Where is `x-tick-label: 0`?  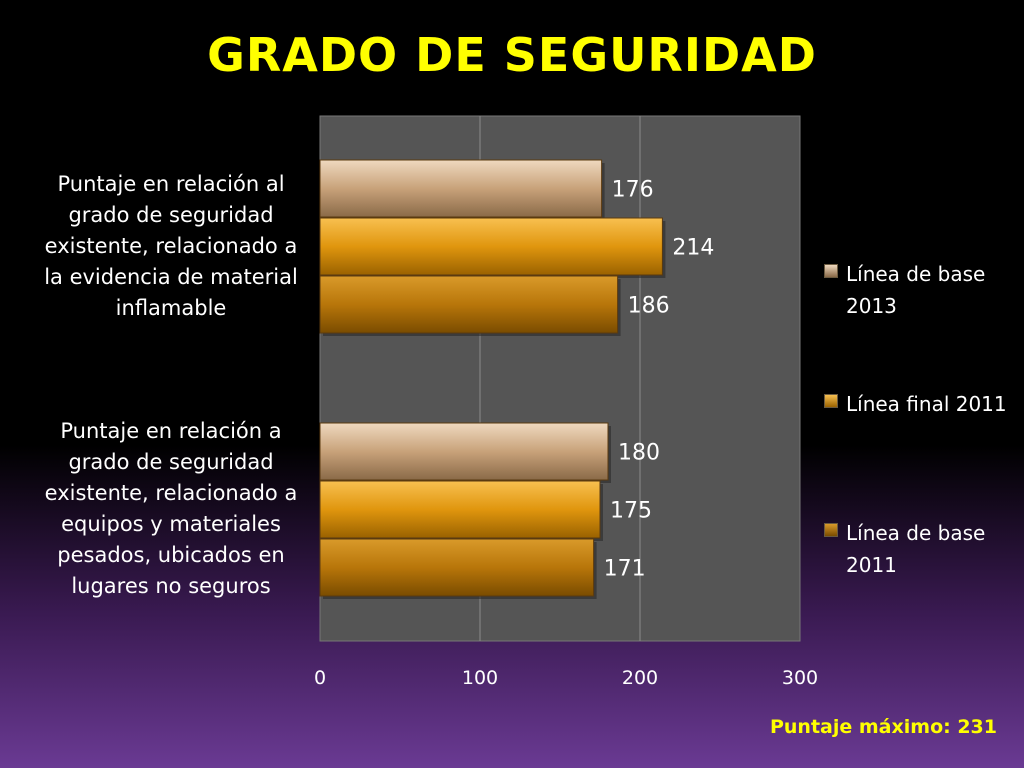
x-tick-label: 0 is located at coordinates (320, 678).